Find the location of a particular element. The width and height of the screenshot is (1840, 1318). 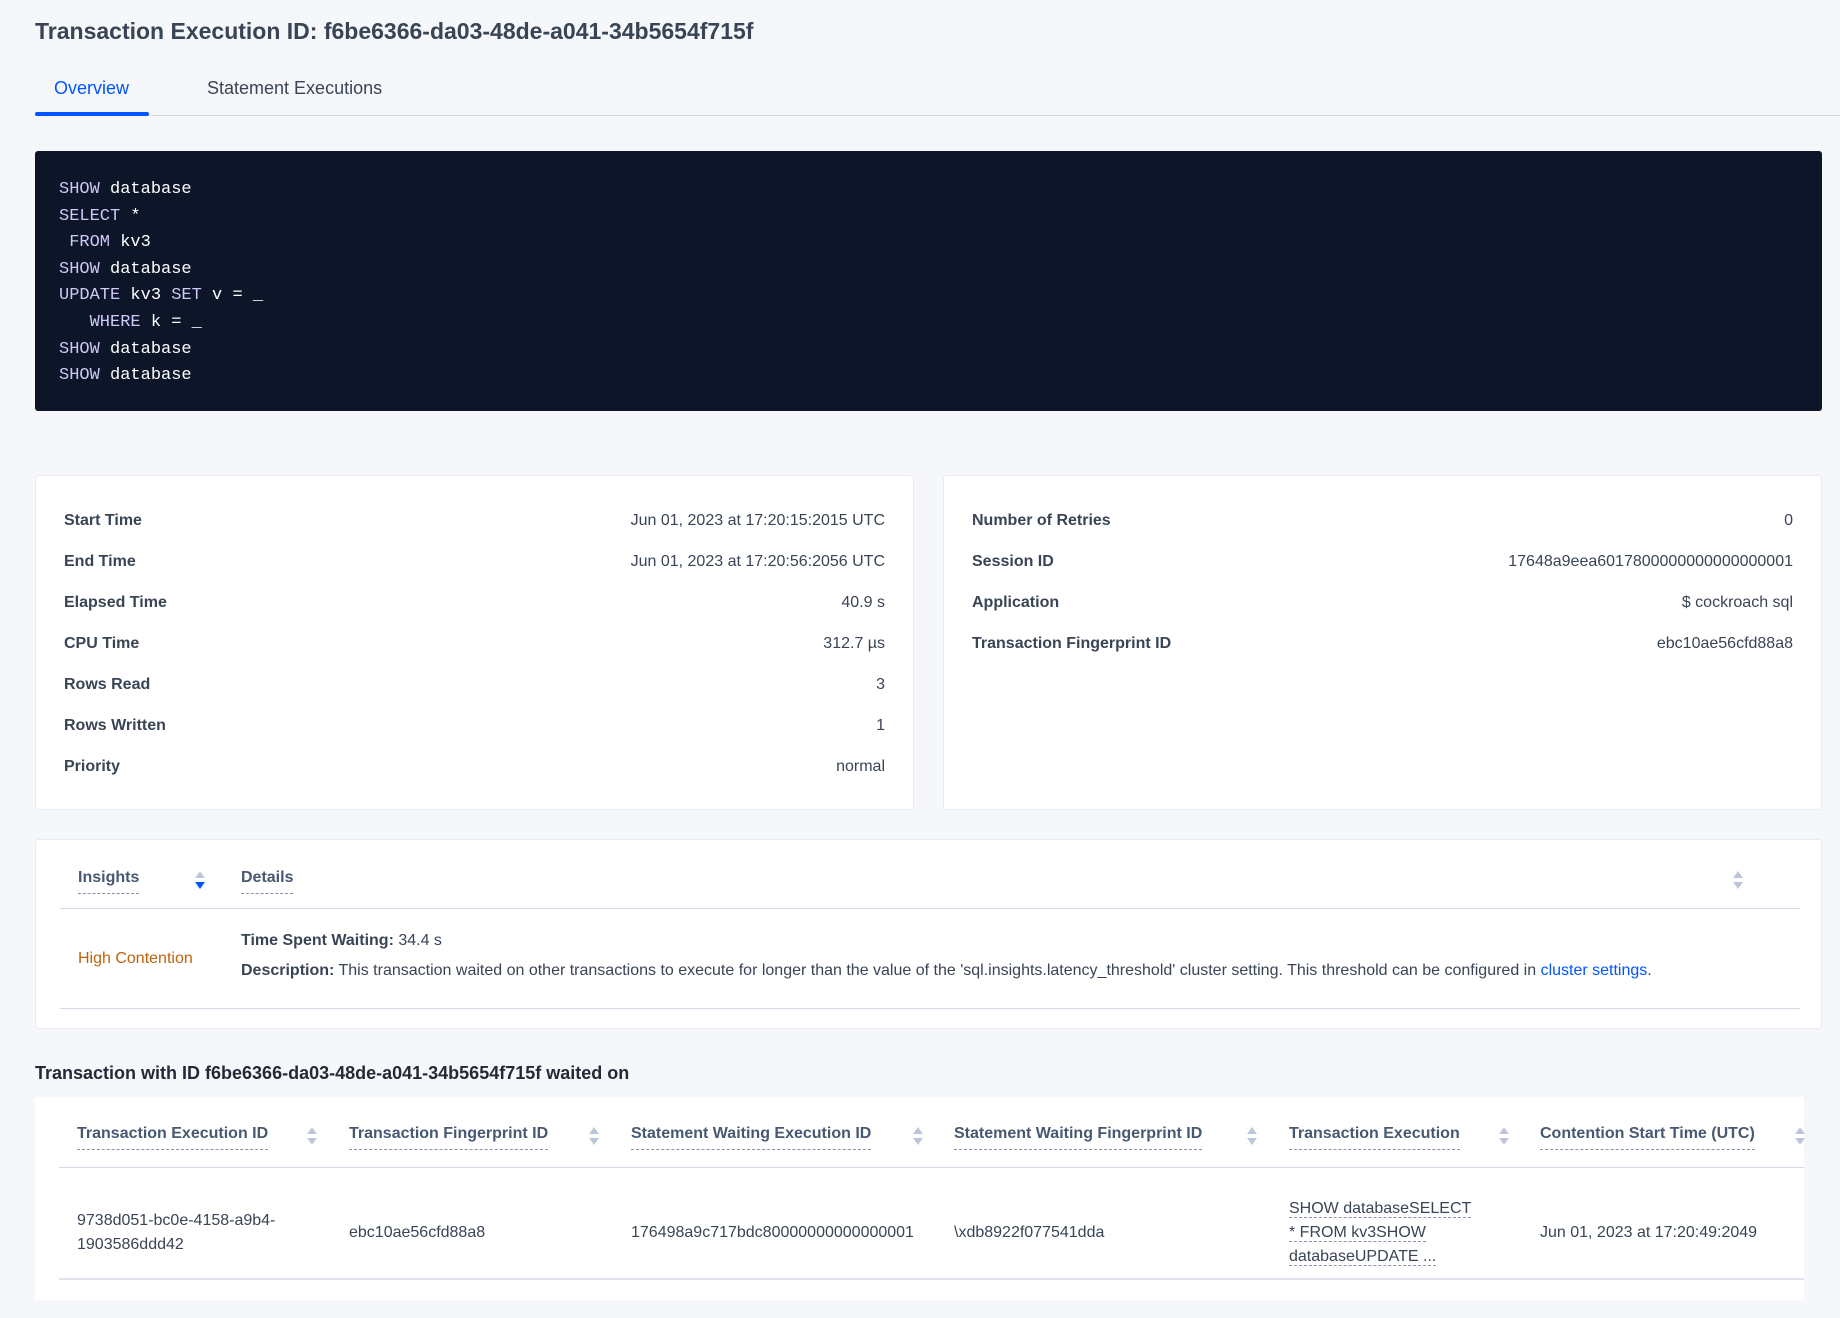

time-spent-waiting: Time Spent Waiting: 34.4 s is located at coordinates (341, 941).